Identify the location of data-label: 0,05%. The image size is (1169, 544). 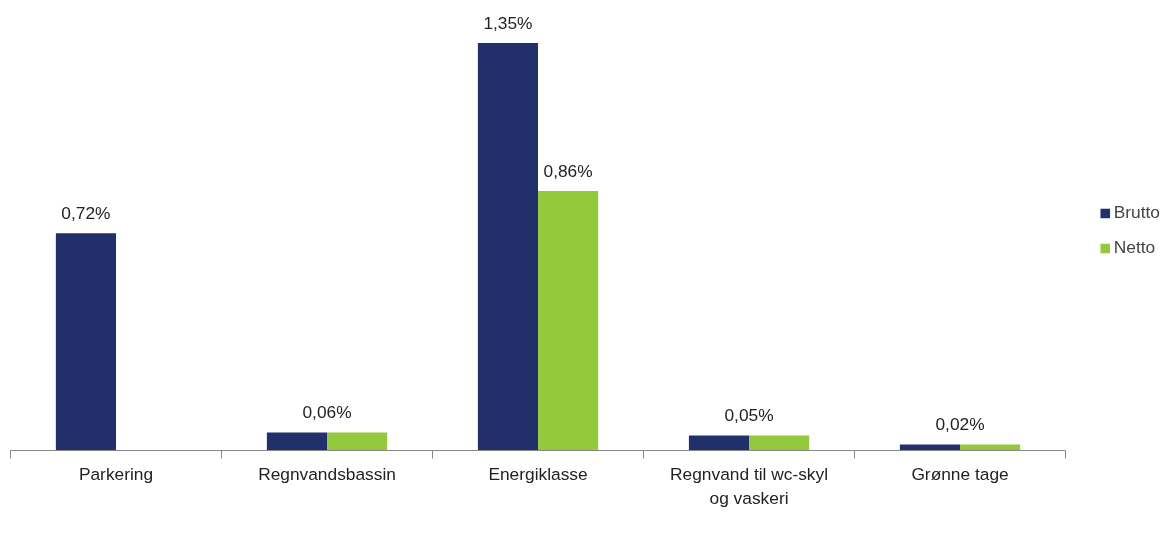
(749, 415).